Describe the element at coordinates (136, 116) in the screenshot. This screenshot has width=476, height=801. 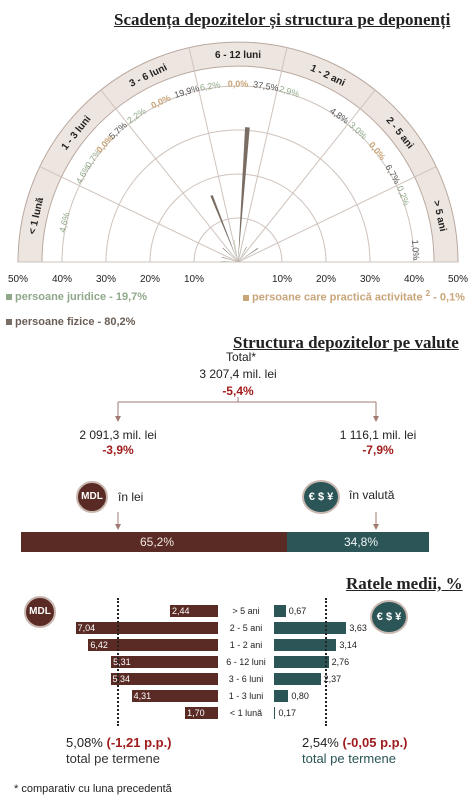
I see `radial-value-label: 2,2%` at that location.